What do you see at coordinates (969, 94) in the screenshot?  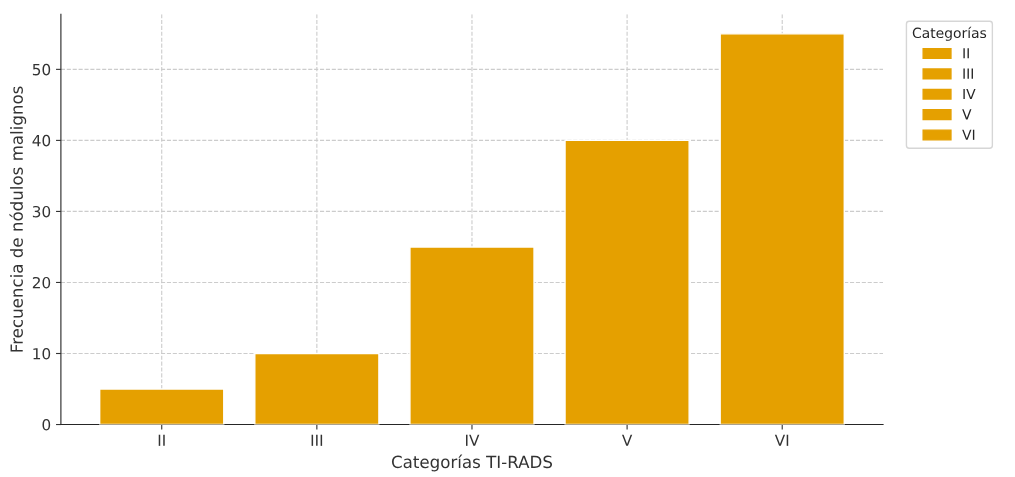 I see `legend-label: IV` at bounding box center [969, 94].